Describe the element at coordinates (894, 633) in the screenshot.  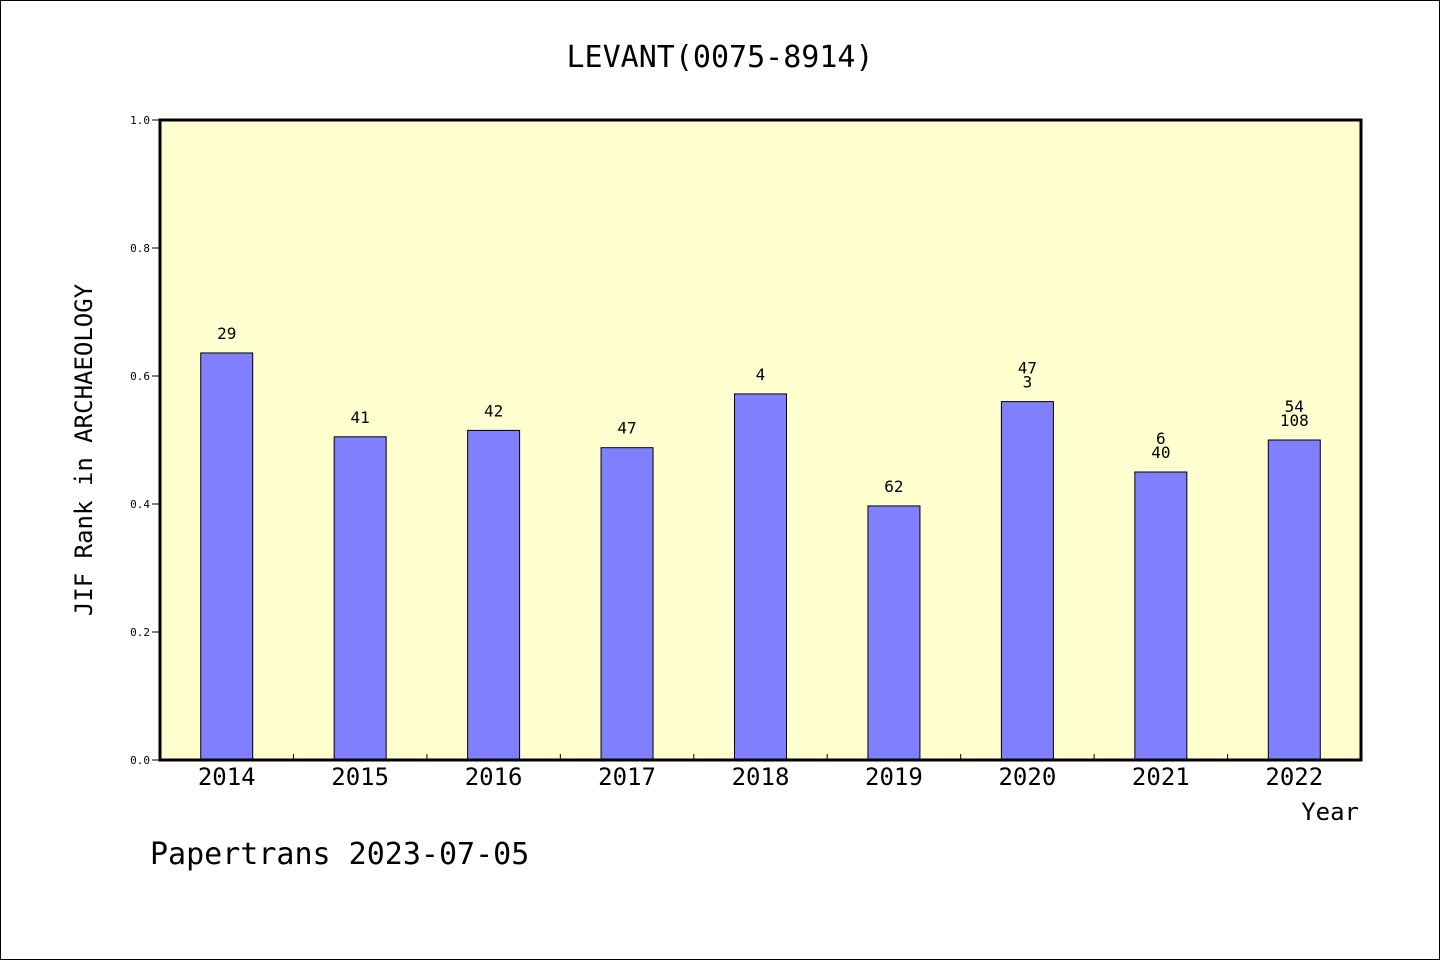
I see `bar-2019` at that location.